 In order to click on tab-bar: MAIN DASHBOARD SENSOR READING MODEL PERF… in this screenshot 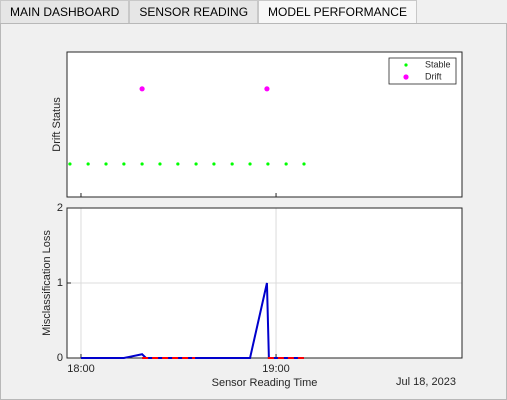, I will do `click(253, 12)`.